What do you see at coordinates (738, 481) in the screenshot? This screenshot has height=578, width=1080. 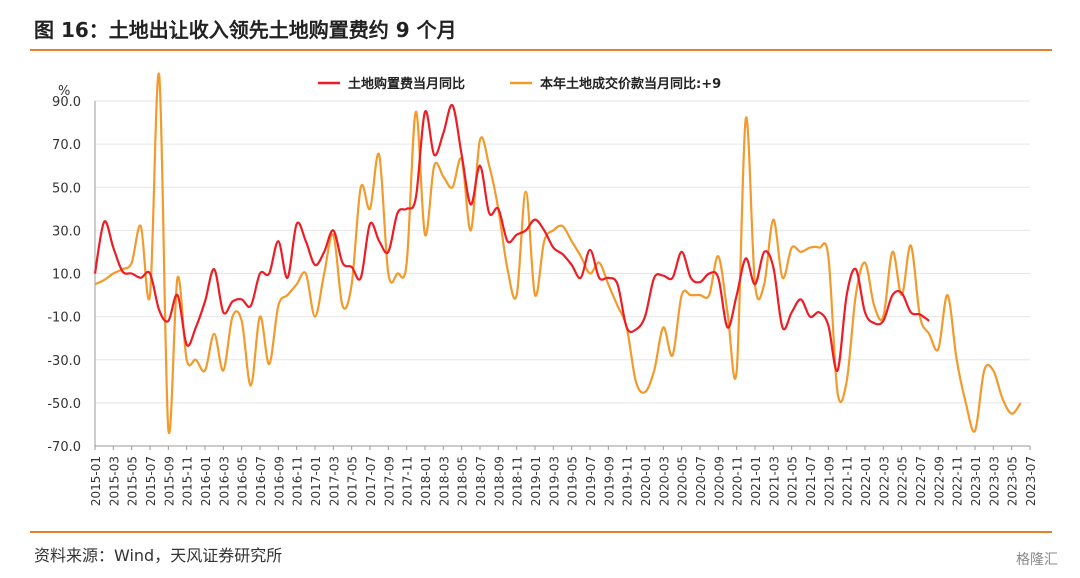 I see `x-tick-label: 2020-11` at bounding box center [738, 481].